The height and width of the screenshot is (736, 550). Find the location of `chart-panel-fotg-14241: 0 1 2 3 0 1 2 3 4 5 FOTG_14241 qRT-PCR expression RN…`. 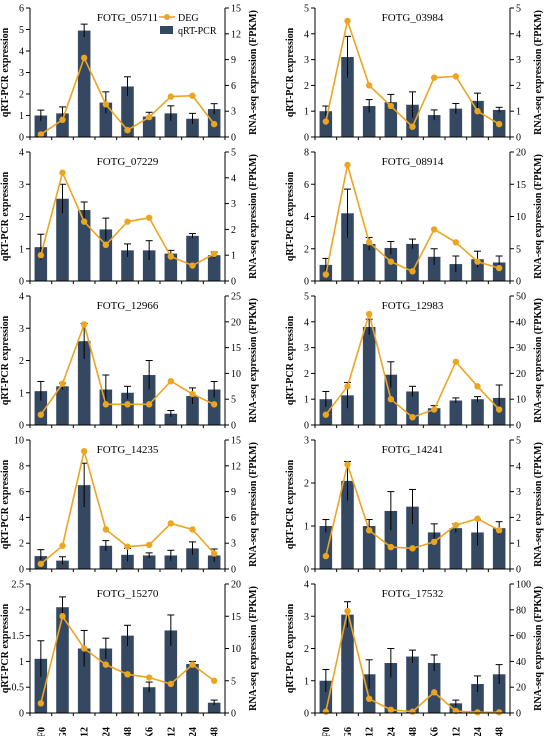

chart-panel-fotg-14241: 0 1 2 3 0 1 2 3 4 5 FOTG_14241 qRT-PCR expression RN… is located at coordinates (414, 506).